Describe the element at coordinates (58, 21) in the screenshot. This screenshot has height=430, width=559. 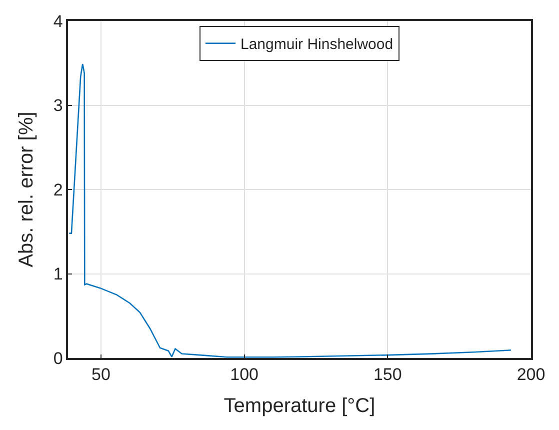
I see `y-tick-label: 4` at that location.